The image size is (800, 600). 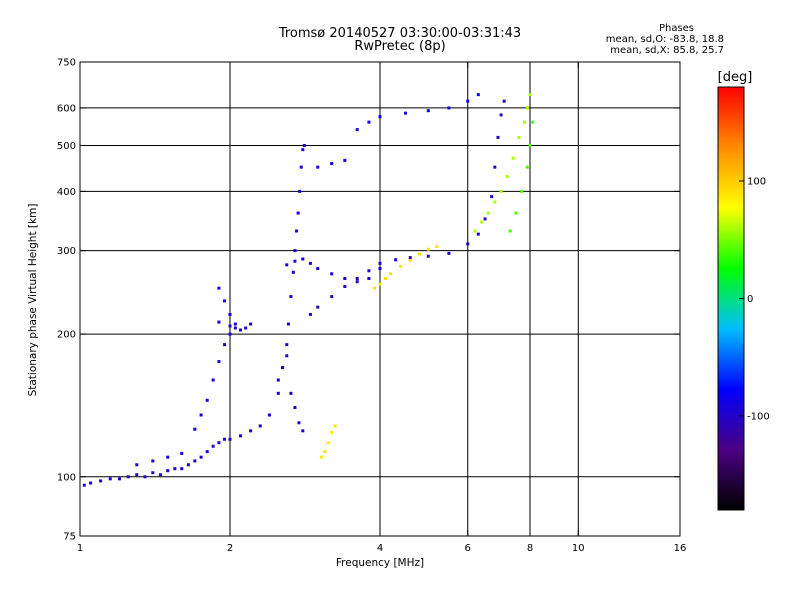 What do you see at coordinates (66, 108) in the screenshot?
I see `y-tick-label: 600` at bounding box center [66, 108].